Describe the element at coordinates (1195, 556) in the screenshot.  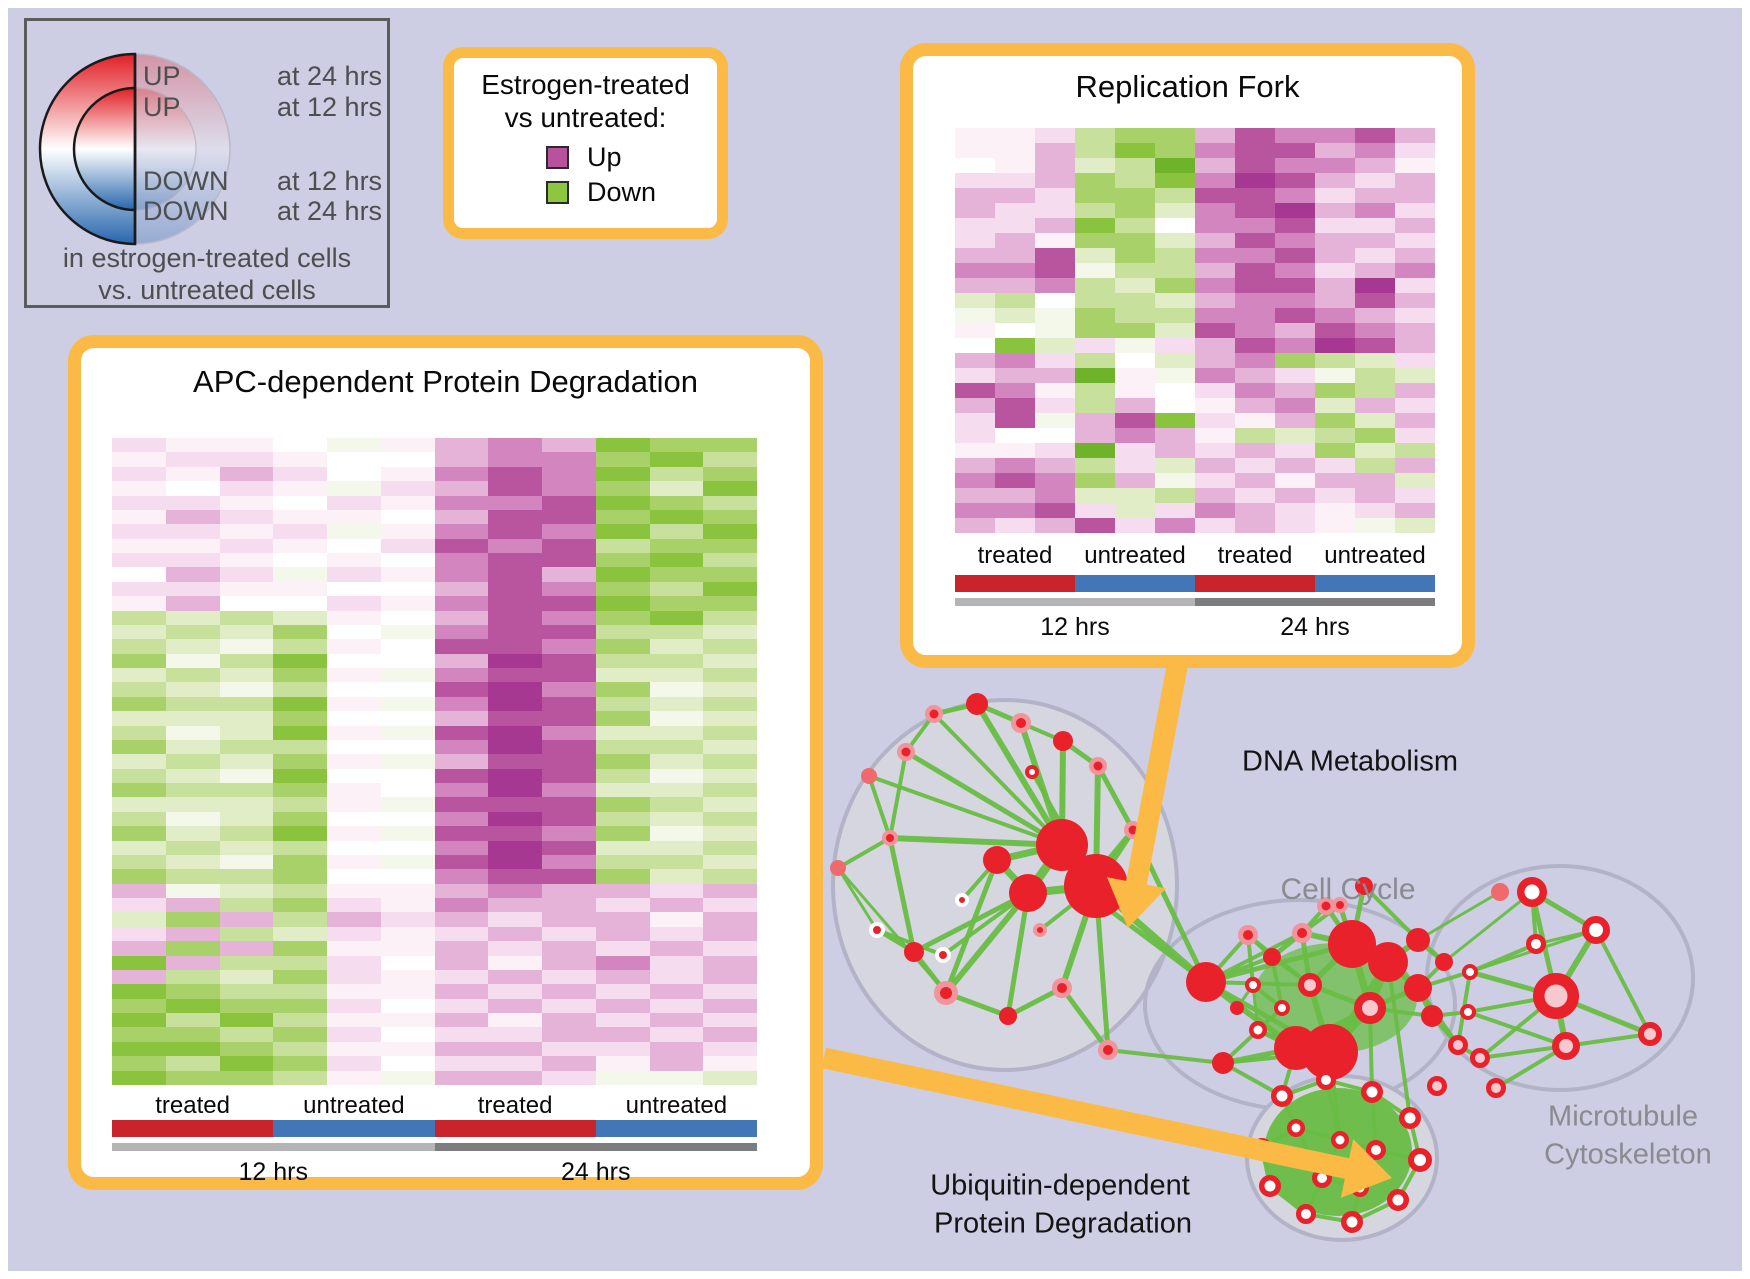
I see `rf-group-labels: treated untreated treated untreated` at that location.